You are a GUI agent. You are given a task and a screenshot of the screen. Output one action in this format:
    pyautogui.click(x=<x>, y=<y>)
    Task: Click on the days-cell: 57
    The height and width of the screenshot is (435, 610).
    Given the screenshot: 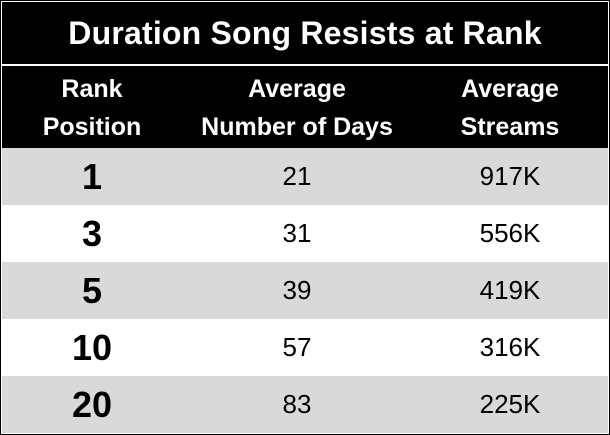 What is the action you would take?
    pyautogui.click(x=297, y=347)
    